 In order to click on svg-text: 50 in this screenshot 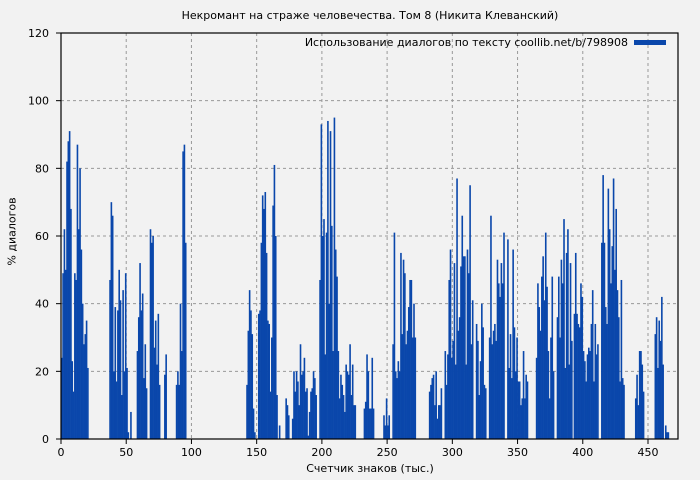, I will do `click(126, 452)`.